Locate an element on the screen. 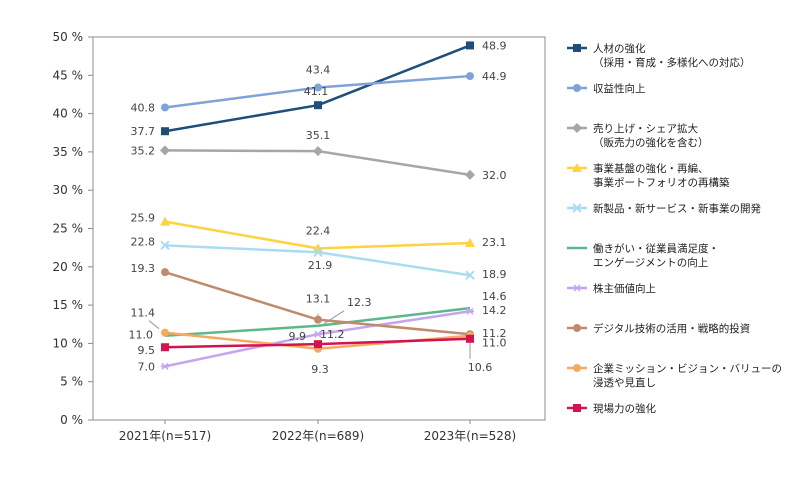 Image resolution: width=800 pixels, height=485 pixels. legend-label: 収益性向上 is located at coordinates (619, 88).